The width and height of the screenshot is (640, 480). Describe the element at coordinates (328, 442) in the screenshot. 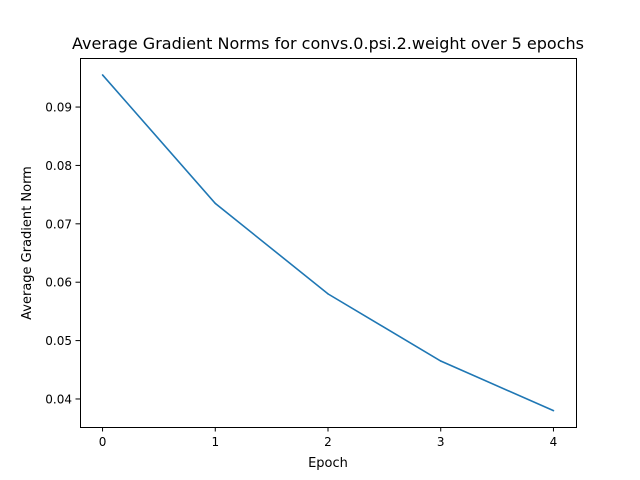

I see `x-tick-label: 2` at that location.